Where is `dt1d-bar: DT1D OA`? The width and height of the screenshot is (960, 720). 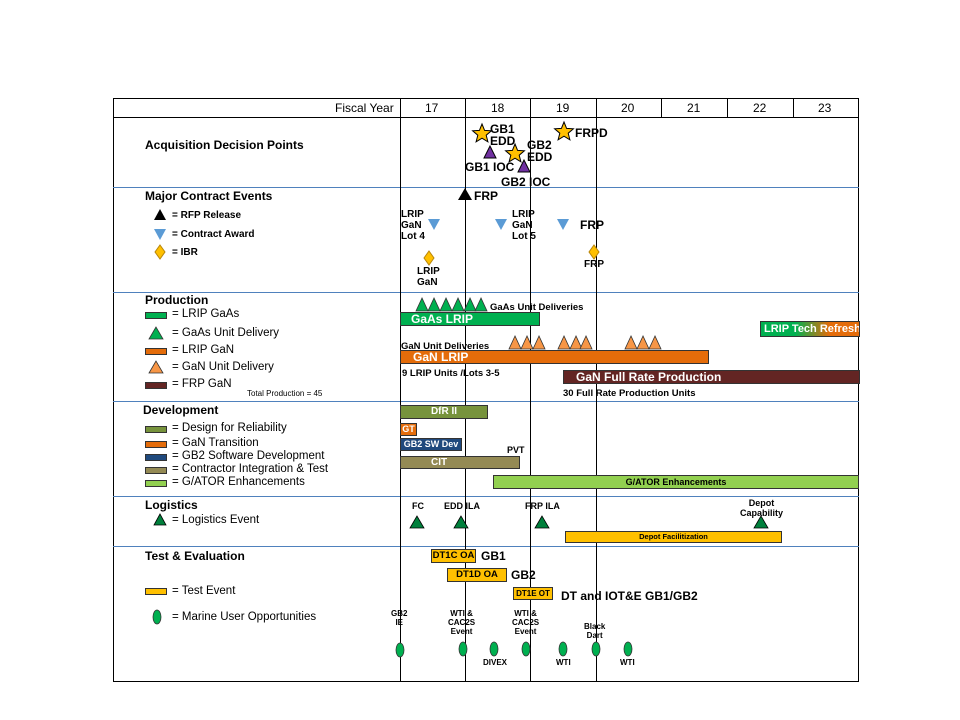 dt1d-bar: DT1D OA is located at coordinates (477, 575).